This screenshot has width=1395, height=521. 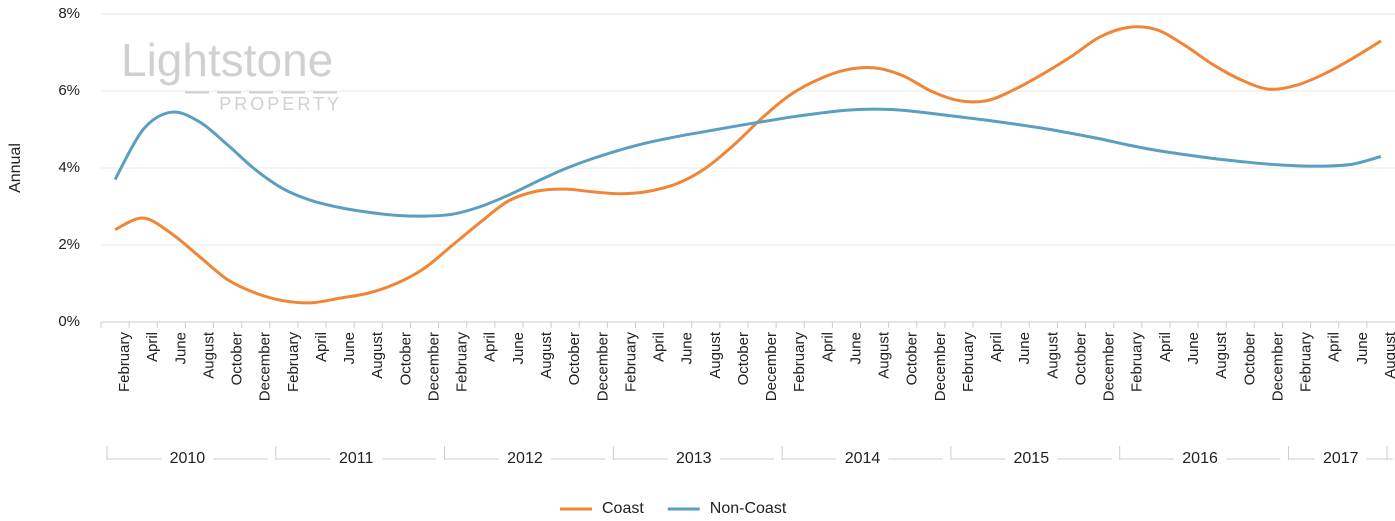 What do you see at coordinates (69, 90) in the screenshot?
I see `y-tick-label: 6%` at bounding box center [69, 90].